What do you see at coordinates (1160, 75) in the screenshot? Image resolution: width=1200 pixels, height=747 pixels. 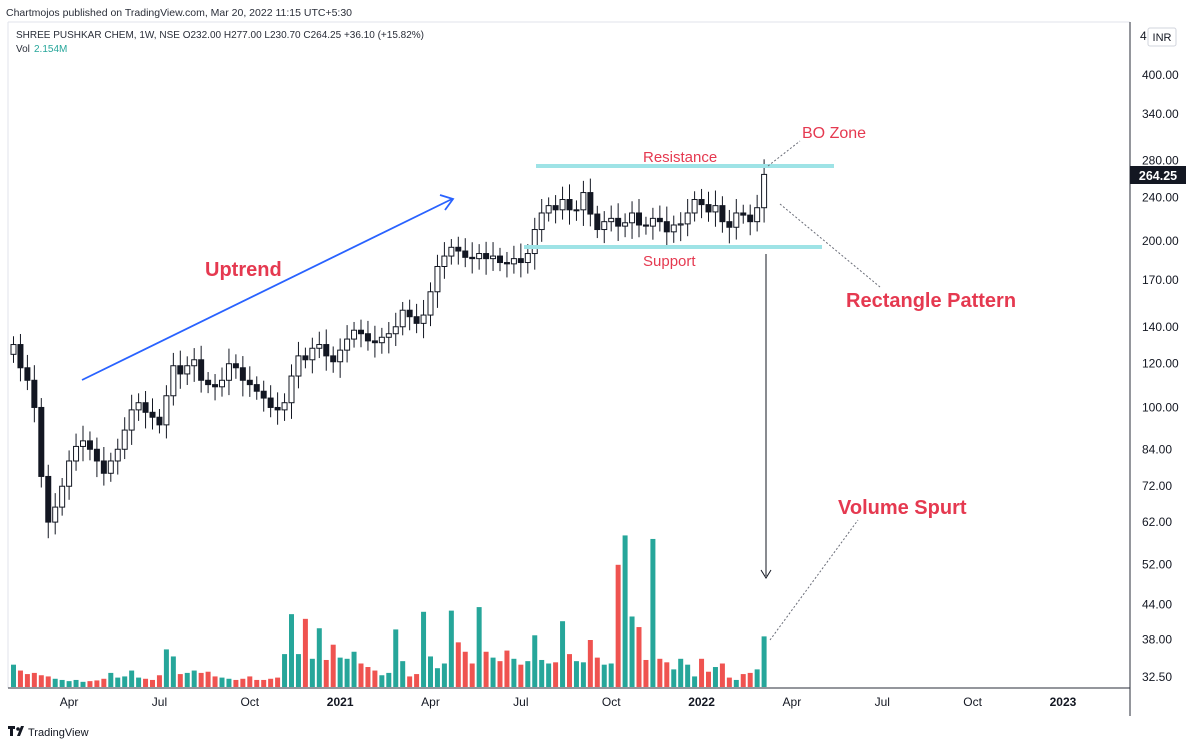 I see `y-tick-label: 400.00` at bounding box center [1160, 75].